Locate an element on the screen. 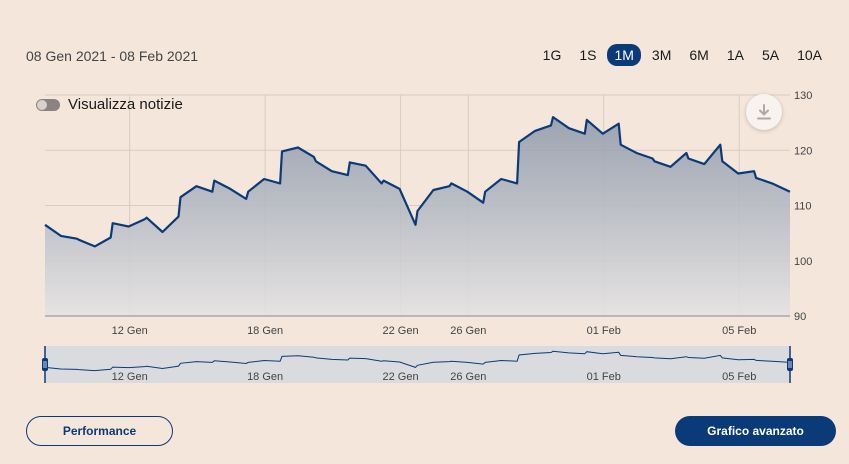  period-3m: 3M is located at coordinates (661, 55).